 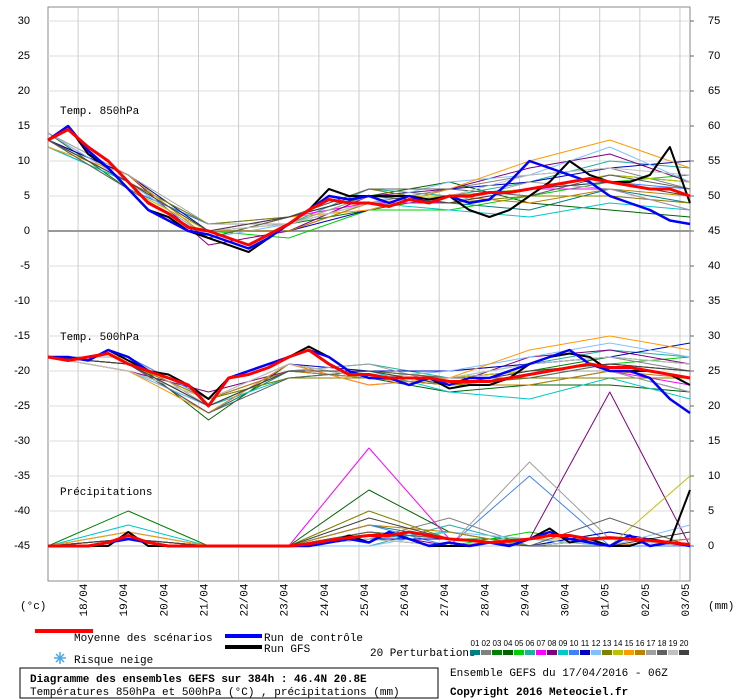 What do you see at coordinates (113, 661) in the screenshot?
I see `legend-label: Risque neige` at bounding box center [113, 661].